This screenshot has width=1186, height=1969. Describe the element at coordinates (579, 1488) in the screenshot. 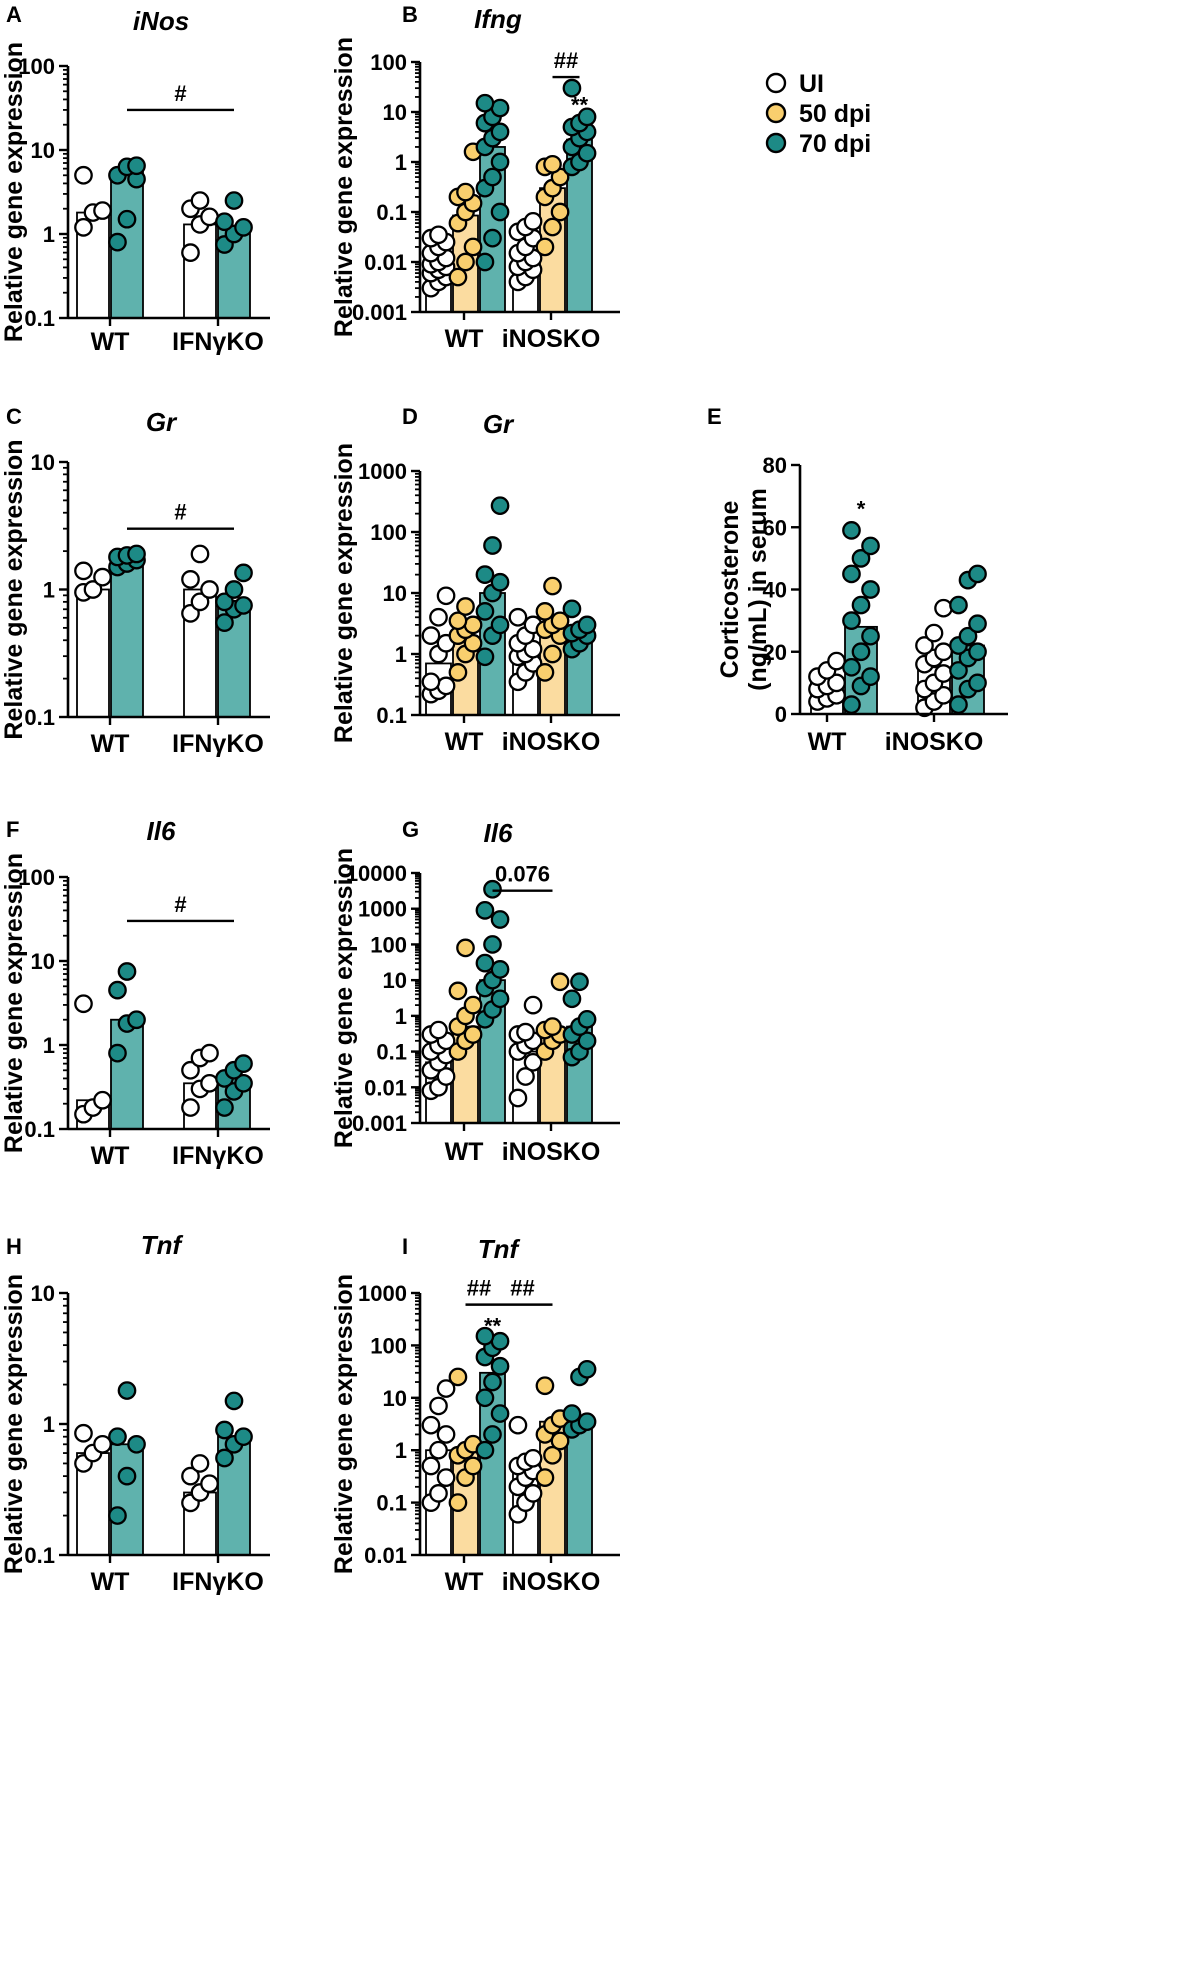

I see `bar-inosko-70-dpi` at that location.